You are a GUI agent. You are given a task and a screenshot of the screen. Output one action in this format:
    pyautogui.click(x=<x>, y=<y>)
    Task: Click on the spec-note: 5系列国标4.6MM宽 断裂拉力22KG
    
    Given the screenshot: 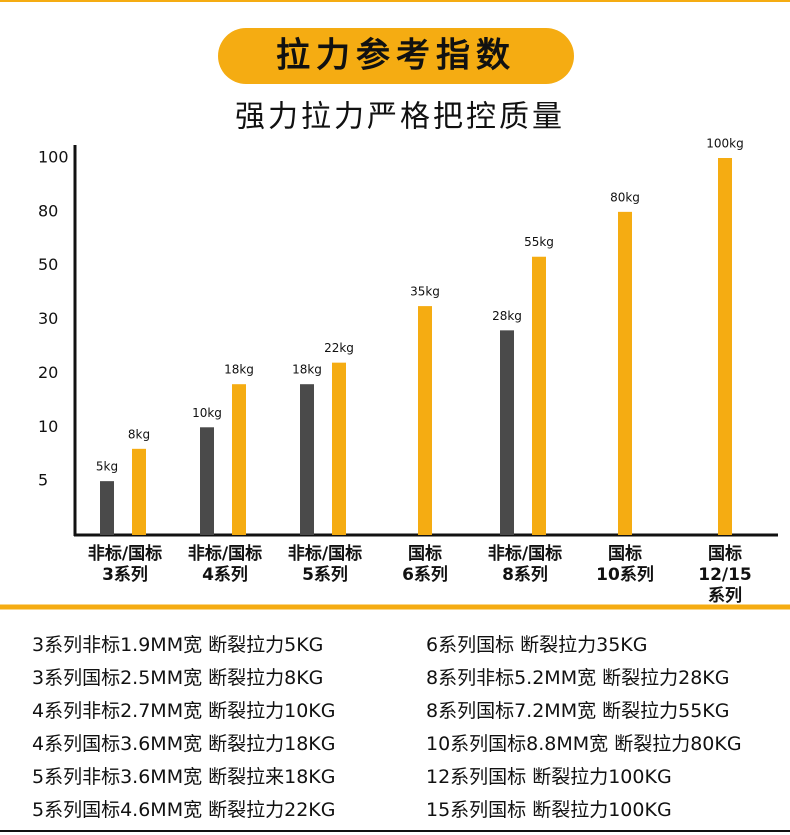 What is the action you would take?
    pyautogui.click(x=184, y=810)
    